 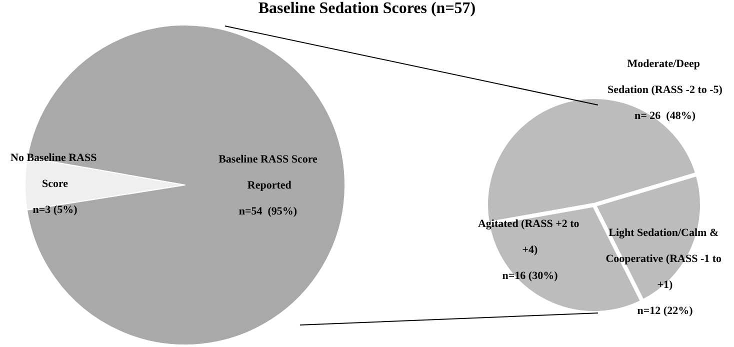 What do you see at coordinates (367, 9) in the screenshot?
I see `chart-title: Baseline Sedation Scores (n=57)` at bounding box center [367, 9].